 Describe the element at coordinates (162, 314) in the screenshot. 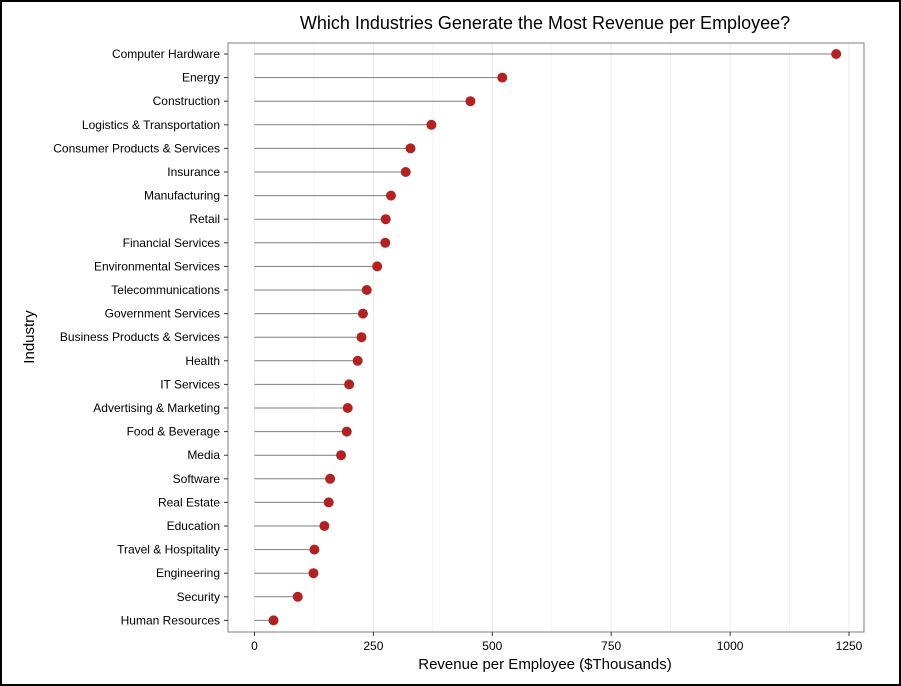

I see `y-tick-label: Government Services` at that location.